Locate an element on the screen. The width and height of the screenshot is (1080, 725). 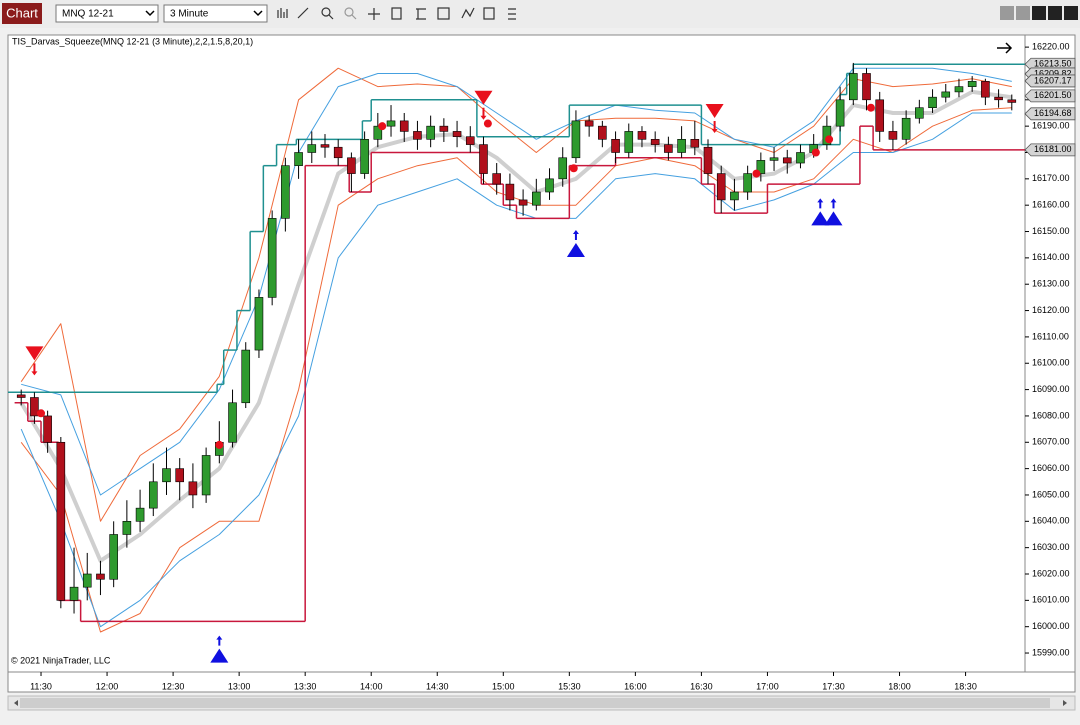
x-tick-label: 15:30 is located at coordinates (569, 686).